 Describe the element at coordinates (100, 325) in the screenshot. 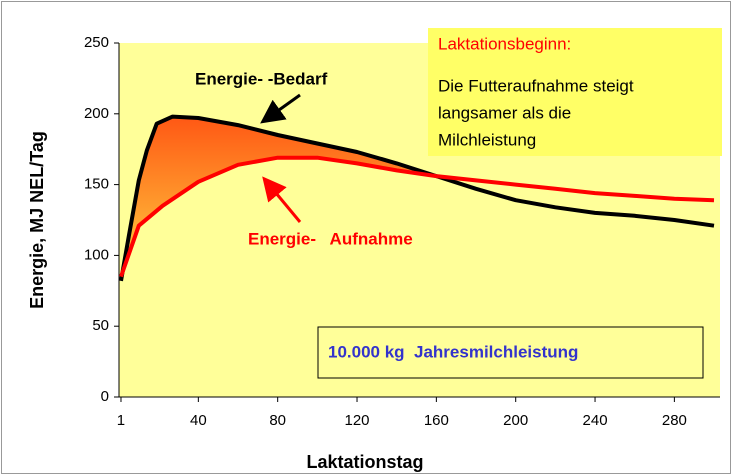

I see `y-tick-label: 50` at that location.